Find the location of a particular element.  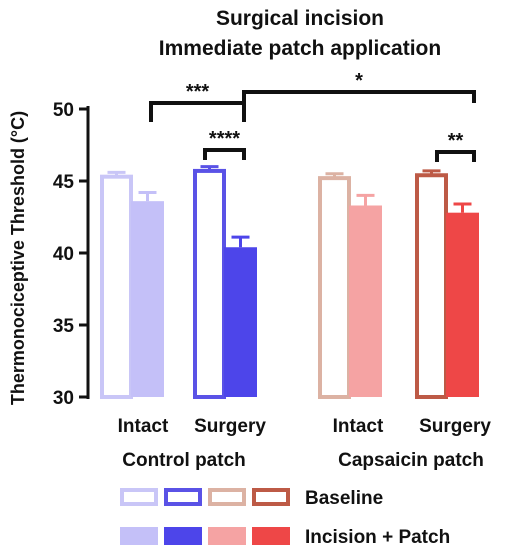

legend is located at coordinates (205, 516).